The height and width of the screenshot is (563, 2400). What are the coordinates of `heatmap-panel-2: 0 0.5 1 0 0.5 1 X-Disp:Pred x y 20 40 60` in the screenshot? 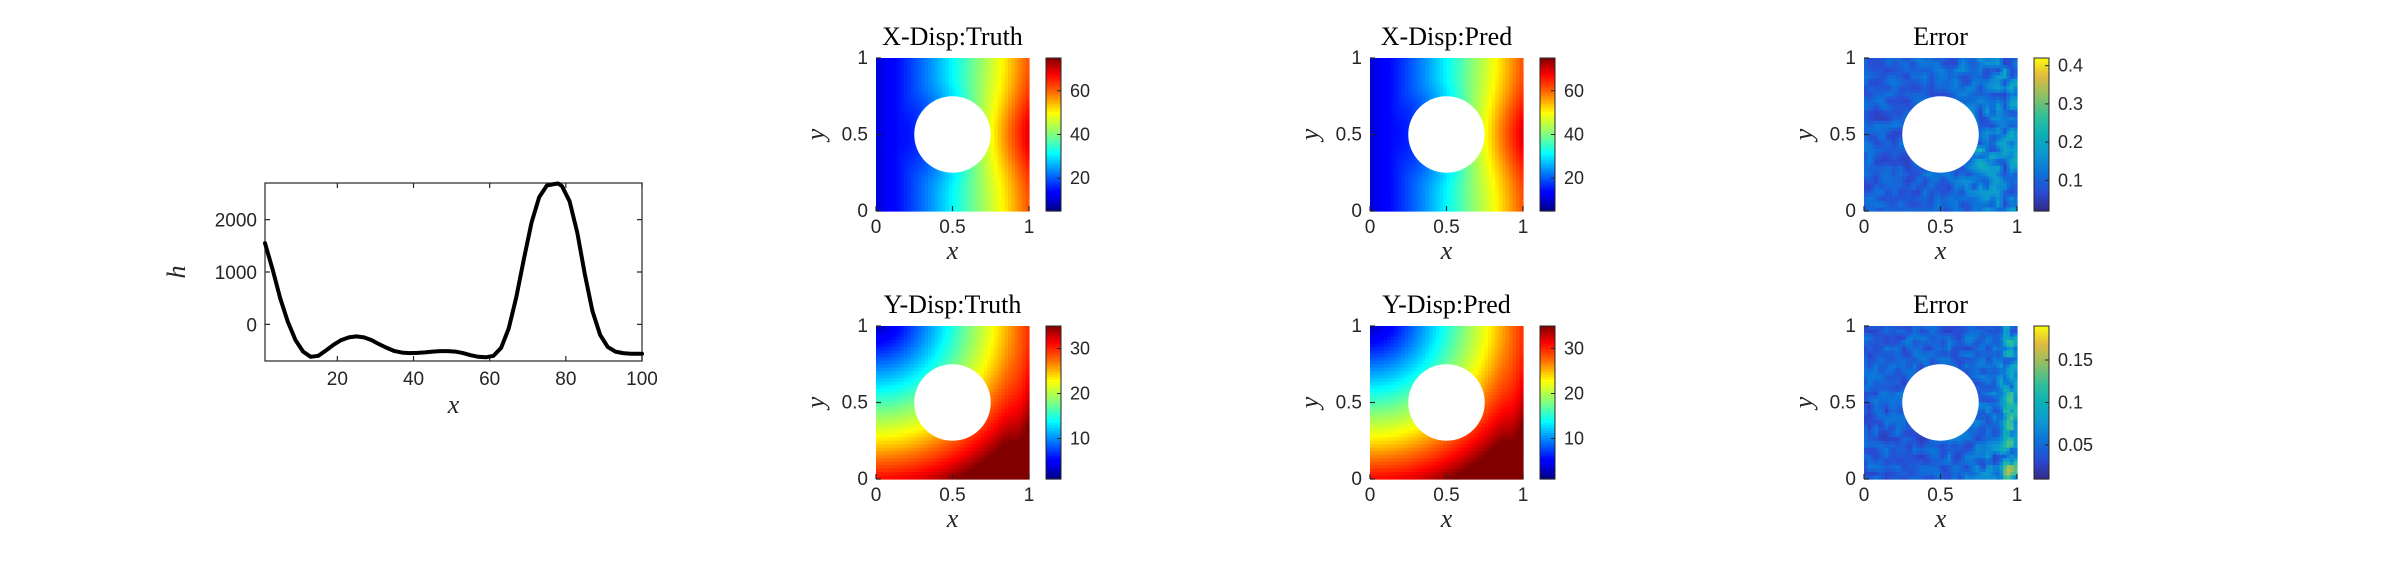 It's located at (1439, 143).